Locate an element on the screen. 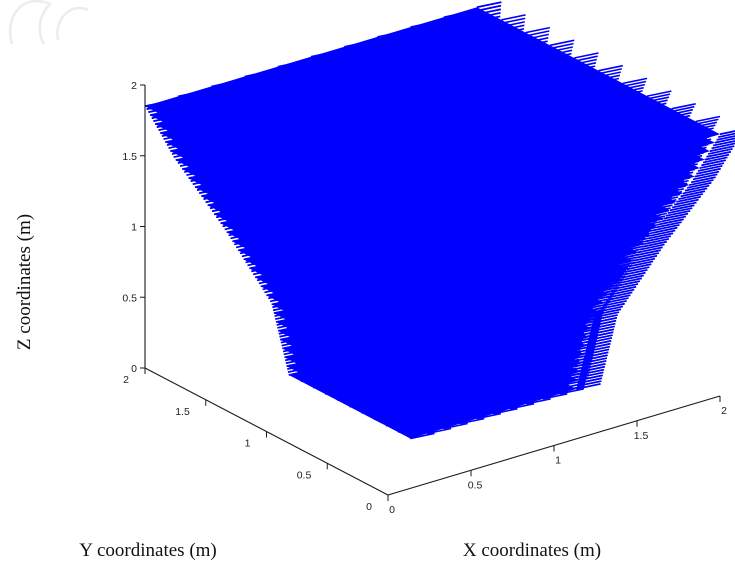 The image size is (735, 567). z-tick-label: 1.5 is located at coordinates (129, 157).